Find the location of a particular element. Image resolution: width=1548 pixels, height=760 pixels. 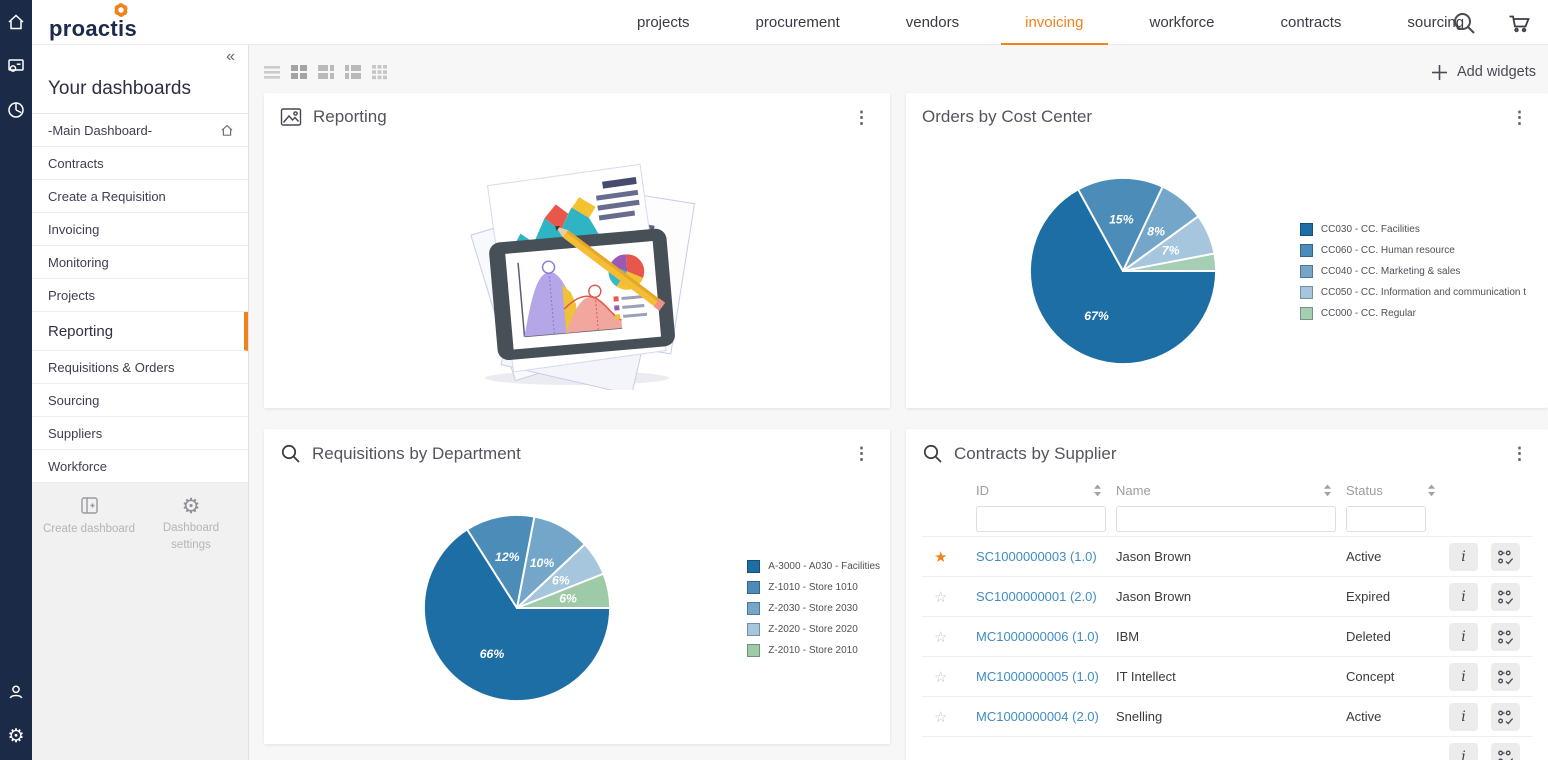

nav-item-invoicing: invoicing is located at coordinates (1054, 22).